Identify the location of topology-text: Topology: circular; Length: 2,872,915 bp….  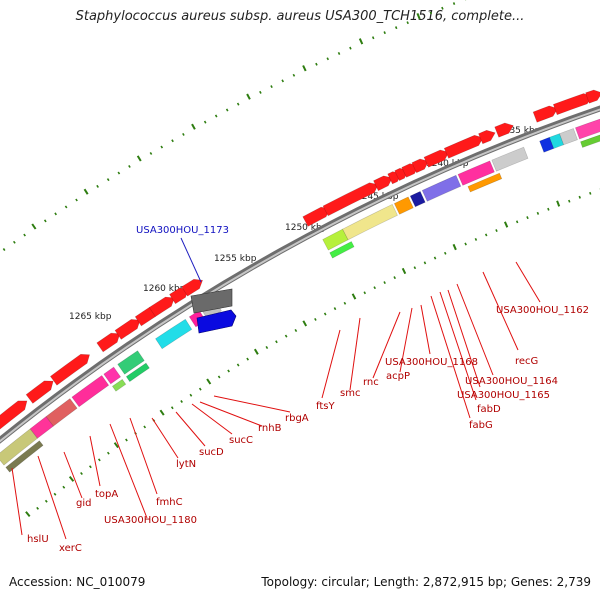
(426, 582).